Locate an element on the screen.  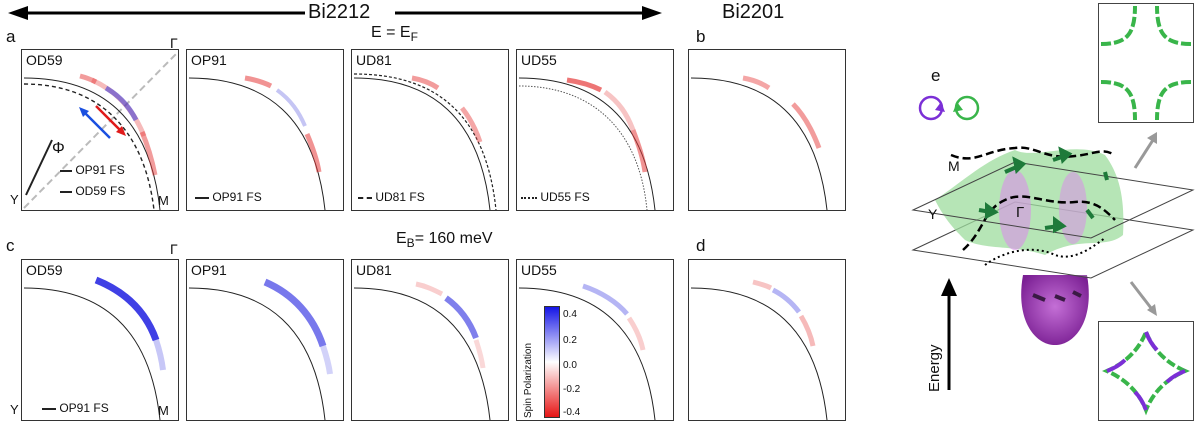
panel-letter-c: c is located at coordinates (10, 245).